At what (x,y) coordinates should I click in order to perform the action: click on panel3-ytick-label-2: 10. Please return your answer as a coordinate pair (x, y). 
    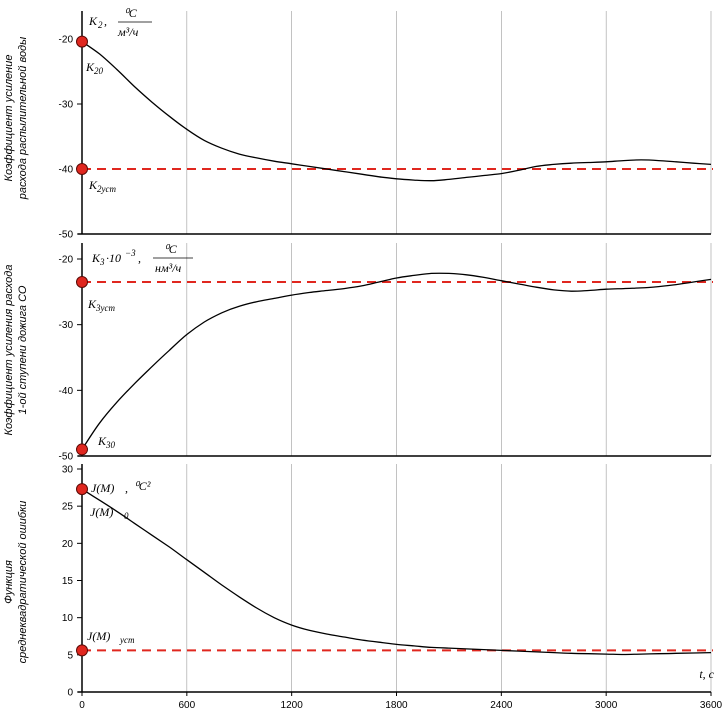
    Looking at the image, I should click on (68, 618).